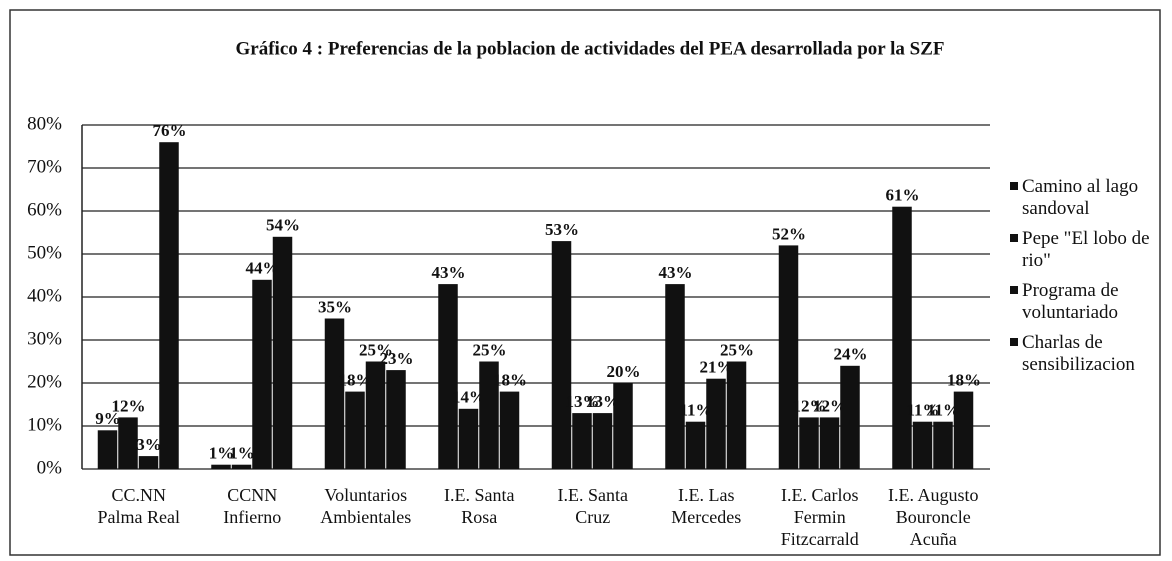  Describe the element at coordinates (170, 130) in the screenshot. I see `data-label: 76%` at that location.